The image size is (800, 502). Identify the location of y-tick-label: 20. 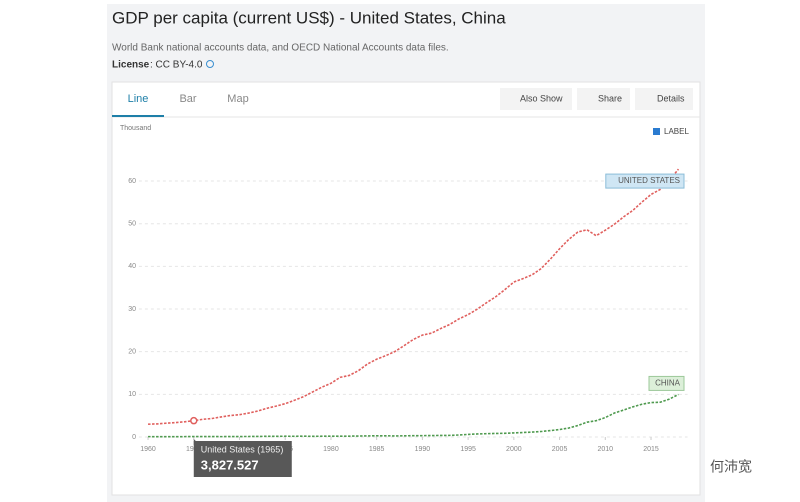
(132, 352).